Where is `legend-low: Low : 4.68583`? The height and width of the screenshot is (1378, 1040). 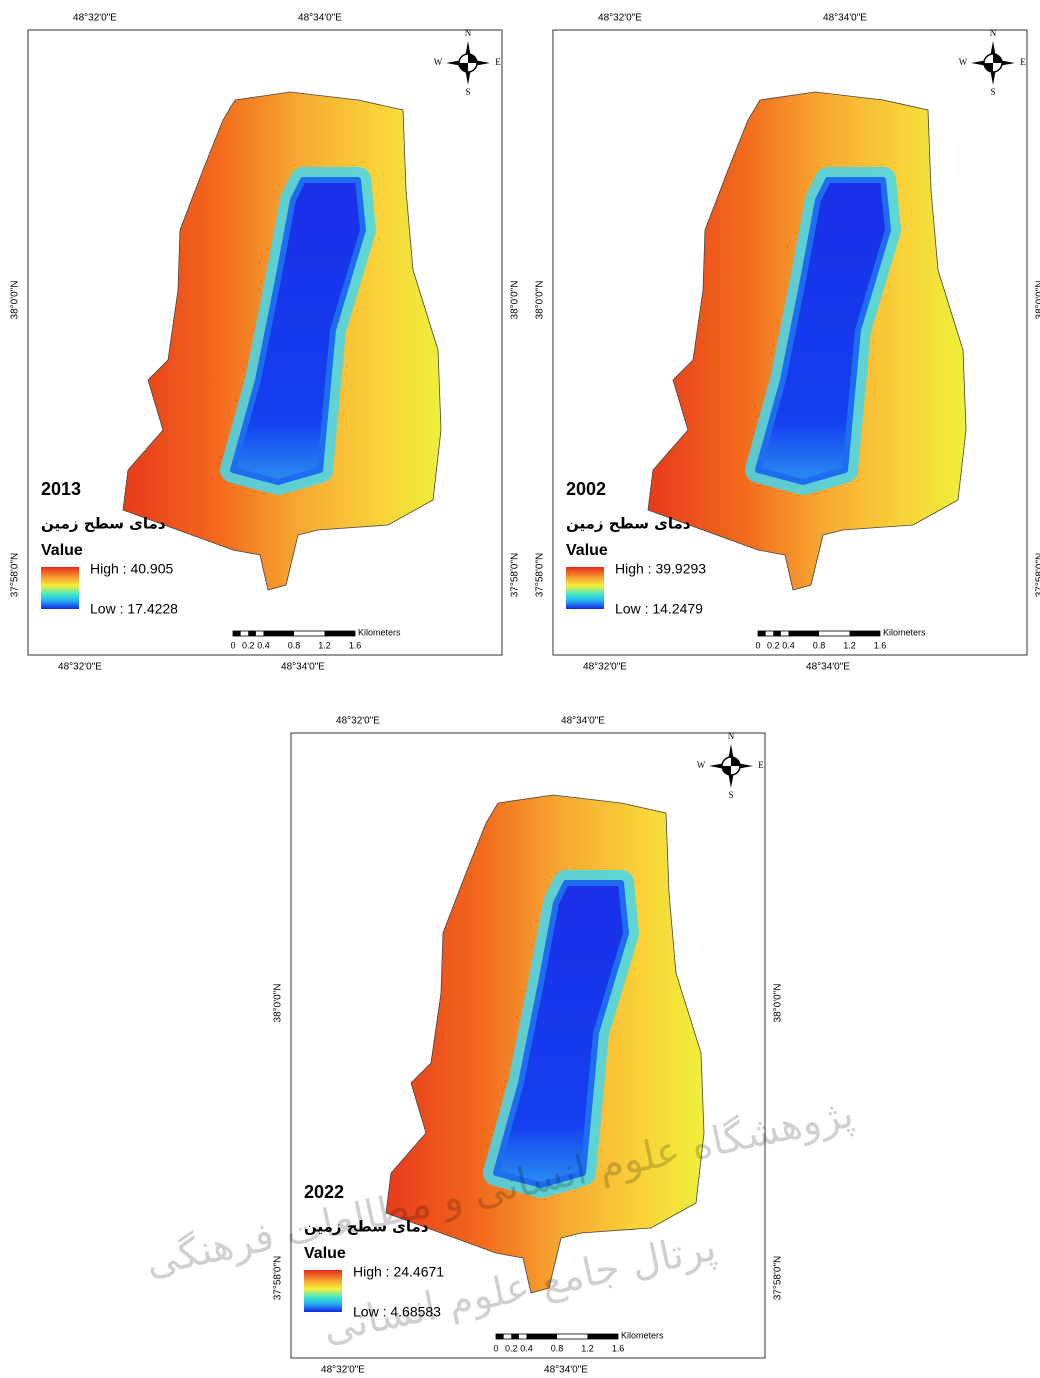 legend-low: Low : 4.68583 is located at coordinates (397, 1312).